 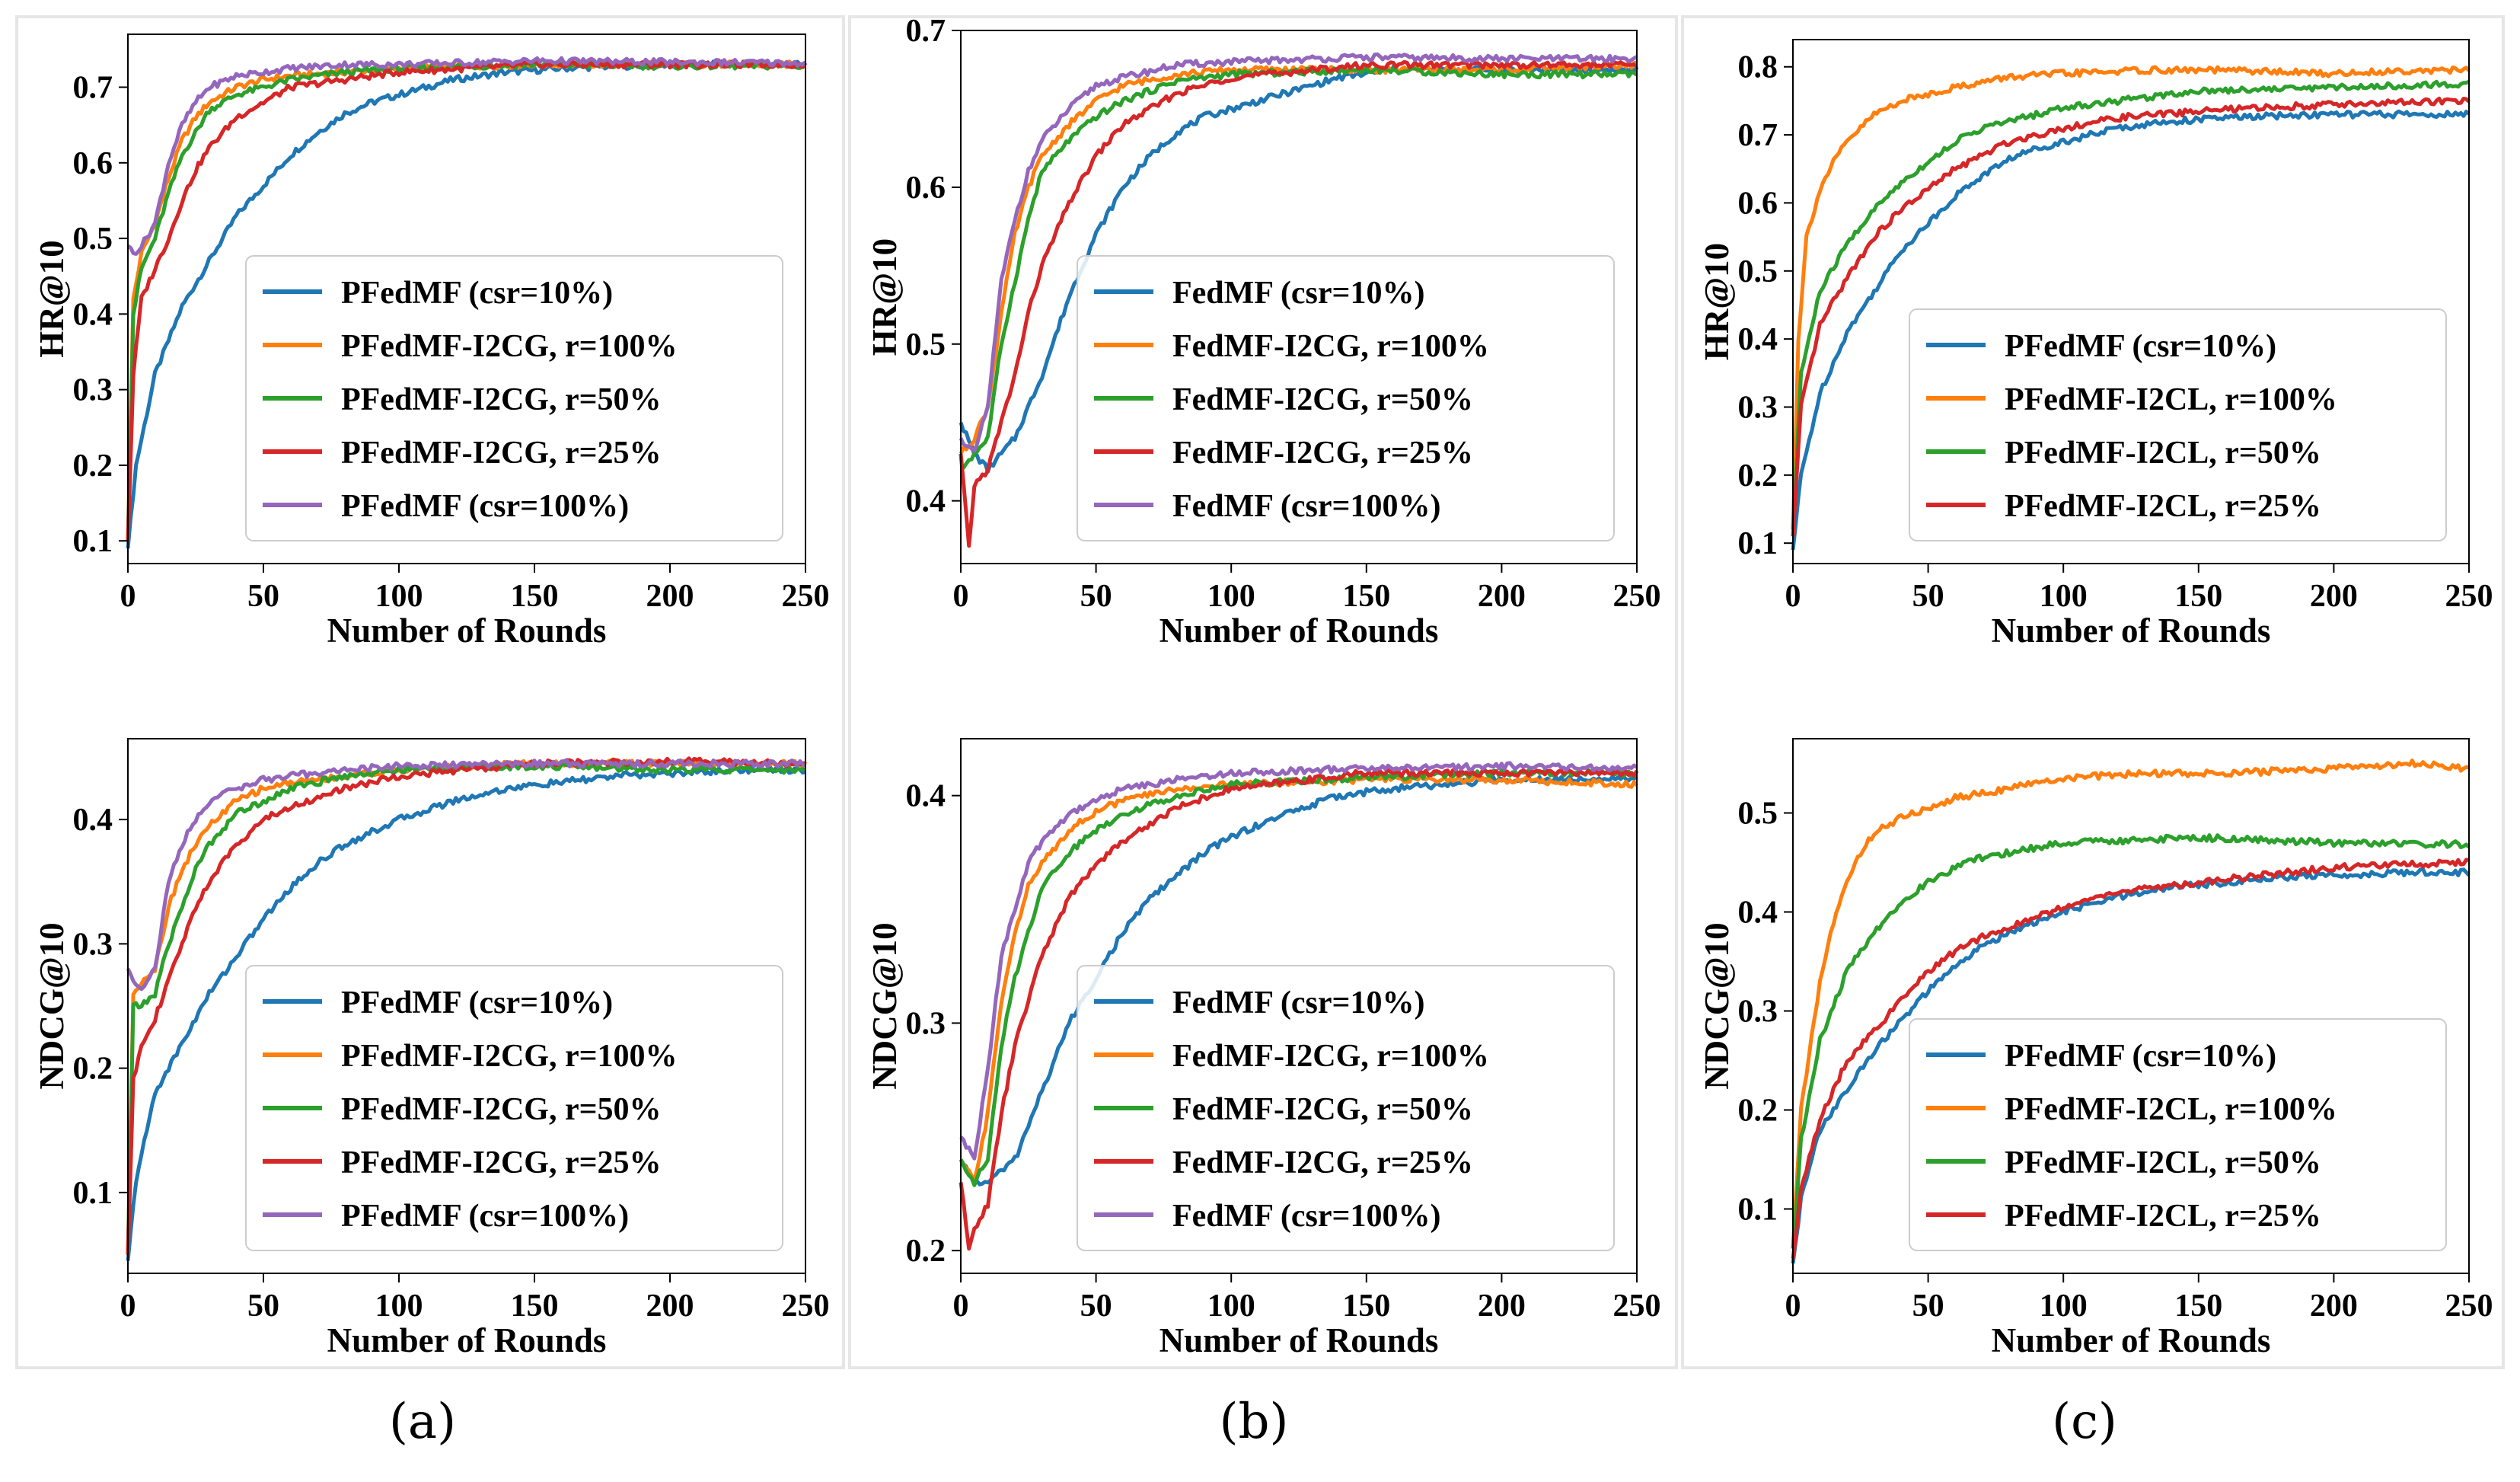 I want to click on caption-a: (a), so click(x=422, y=1422).